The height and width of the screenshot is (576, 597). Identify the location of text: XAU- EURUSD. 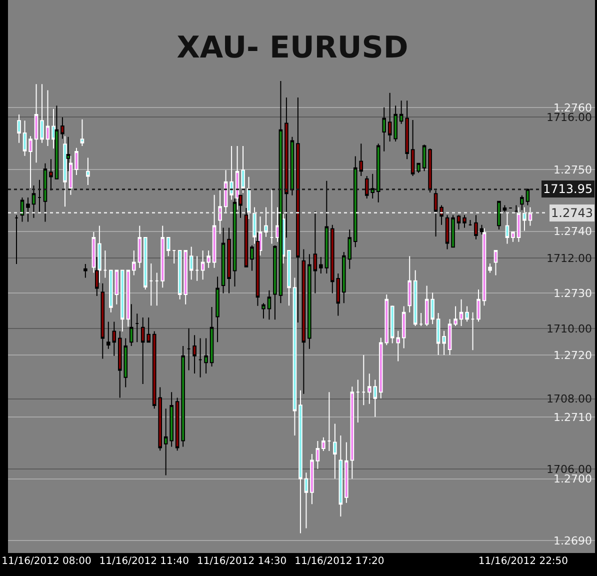
(292, 48).